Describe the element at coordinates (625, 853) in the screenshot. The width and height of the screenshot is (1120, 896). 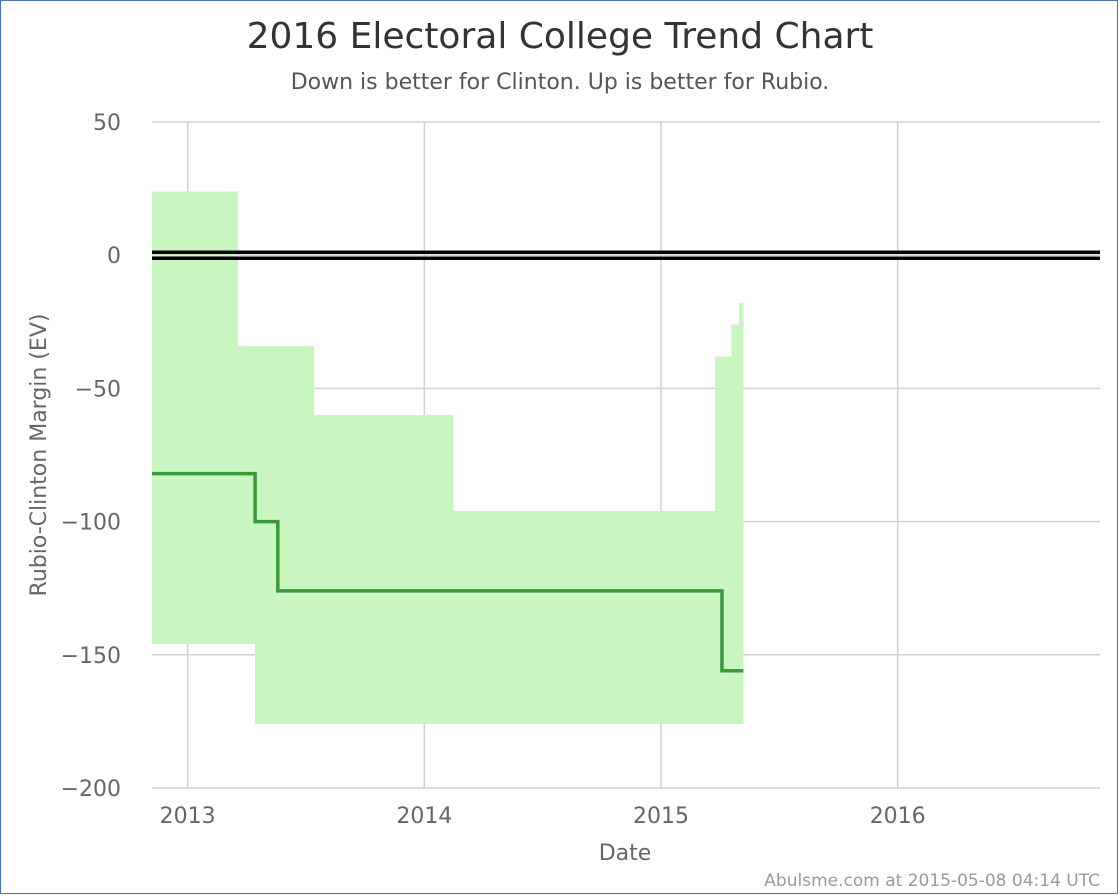
I see `x-axis-label: Date` at that location.